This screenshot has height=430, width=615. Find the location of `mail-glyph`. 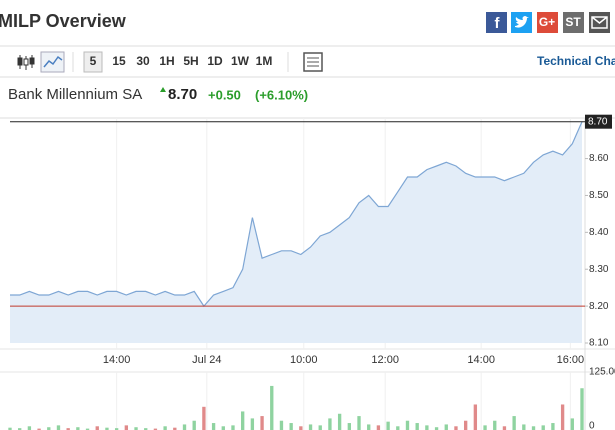

mail-glyph is located at coordinates (599, 22).